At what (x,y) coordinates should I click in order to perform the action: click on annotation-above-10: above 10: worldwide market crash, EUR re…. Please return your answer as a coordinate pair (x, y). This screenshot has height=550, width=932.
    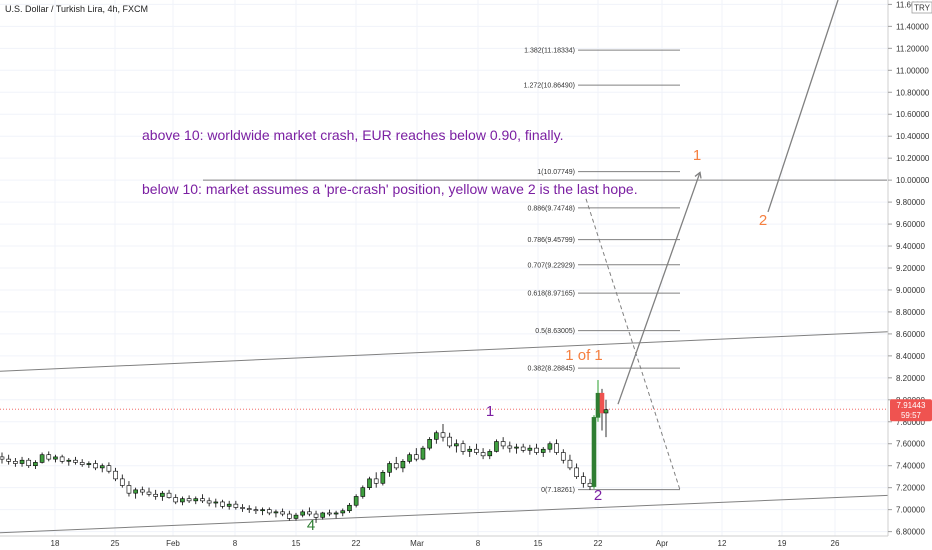
    Looking at the image, I should click on (353, 135).